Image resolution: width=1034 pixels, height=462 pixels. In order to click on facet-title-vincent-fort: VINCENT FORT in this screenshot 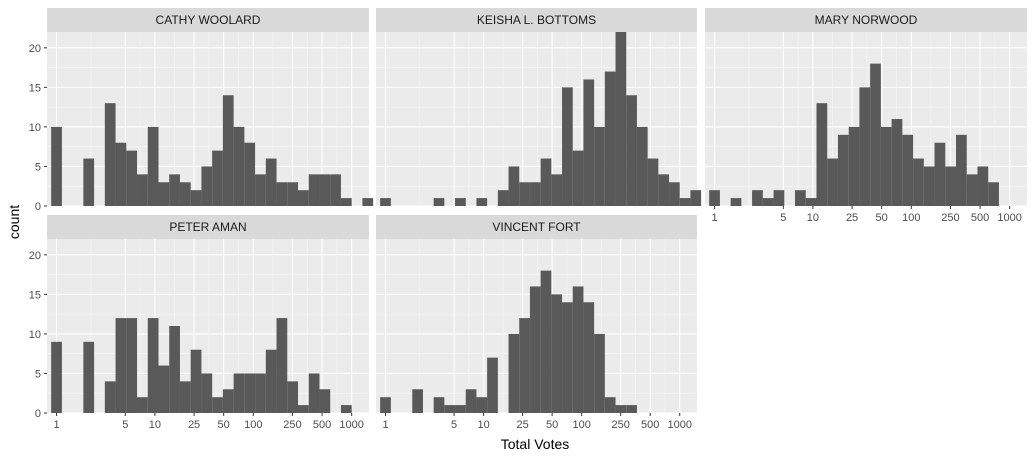, I will do `click(536, 227)`.